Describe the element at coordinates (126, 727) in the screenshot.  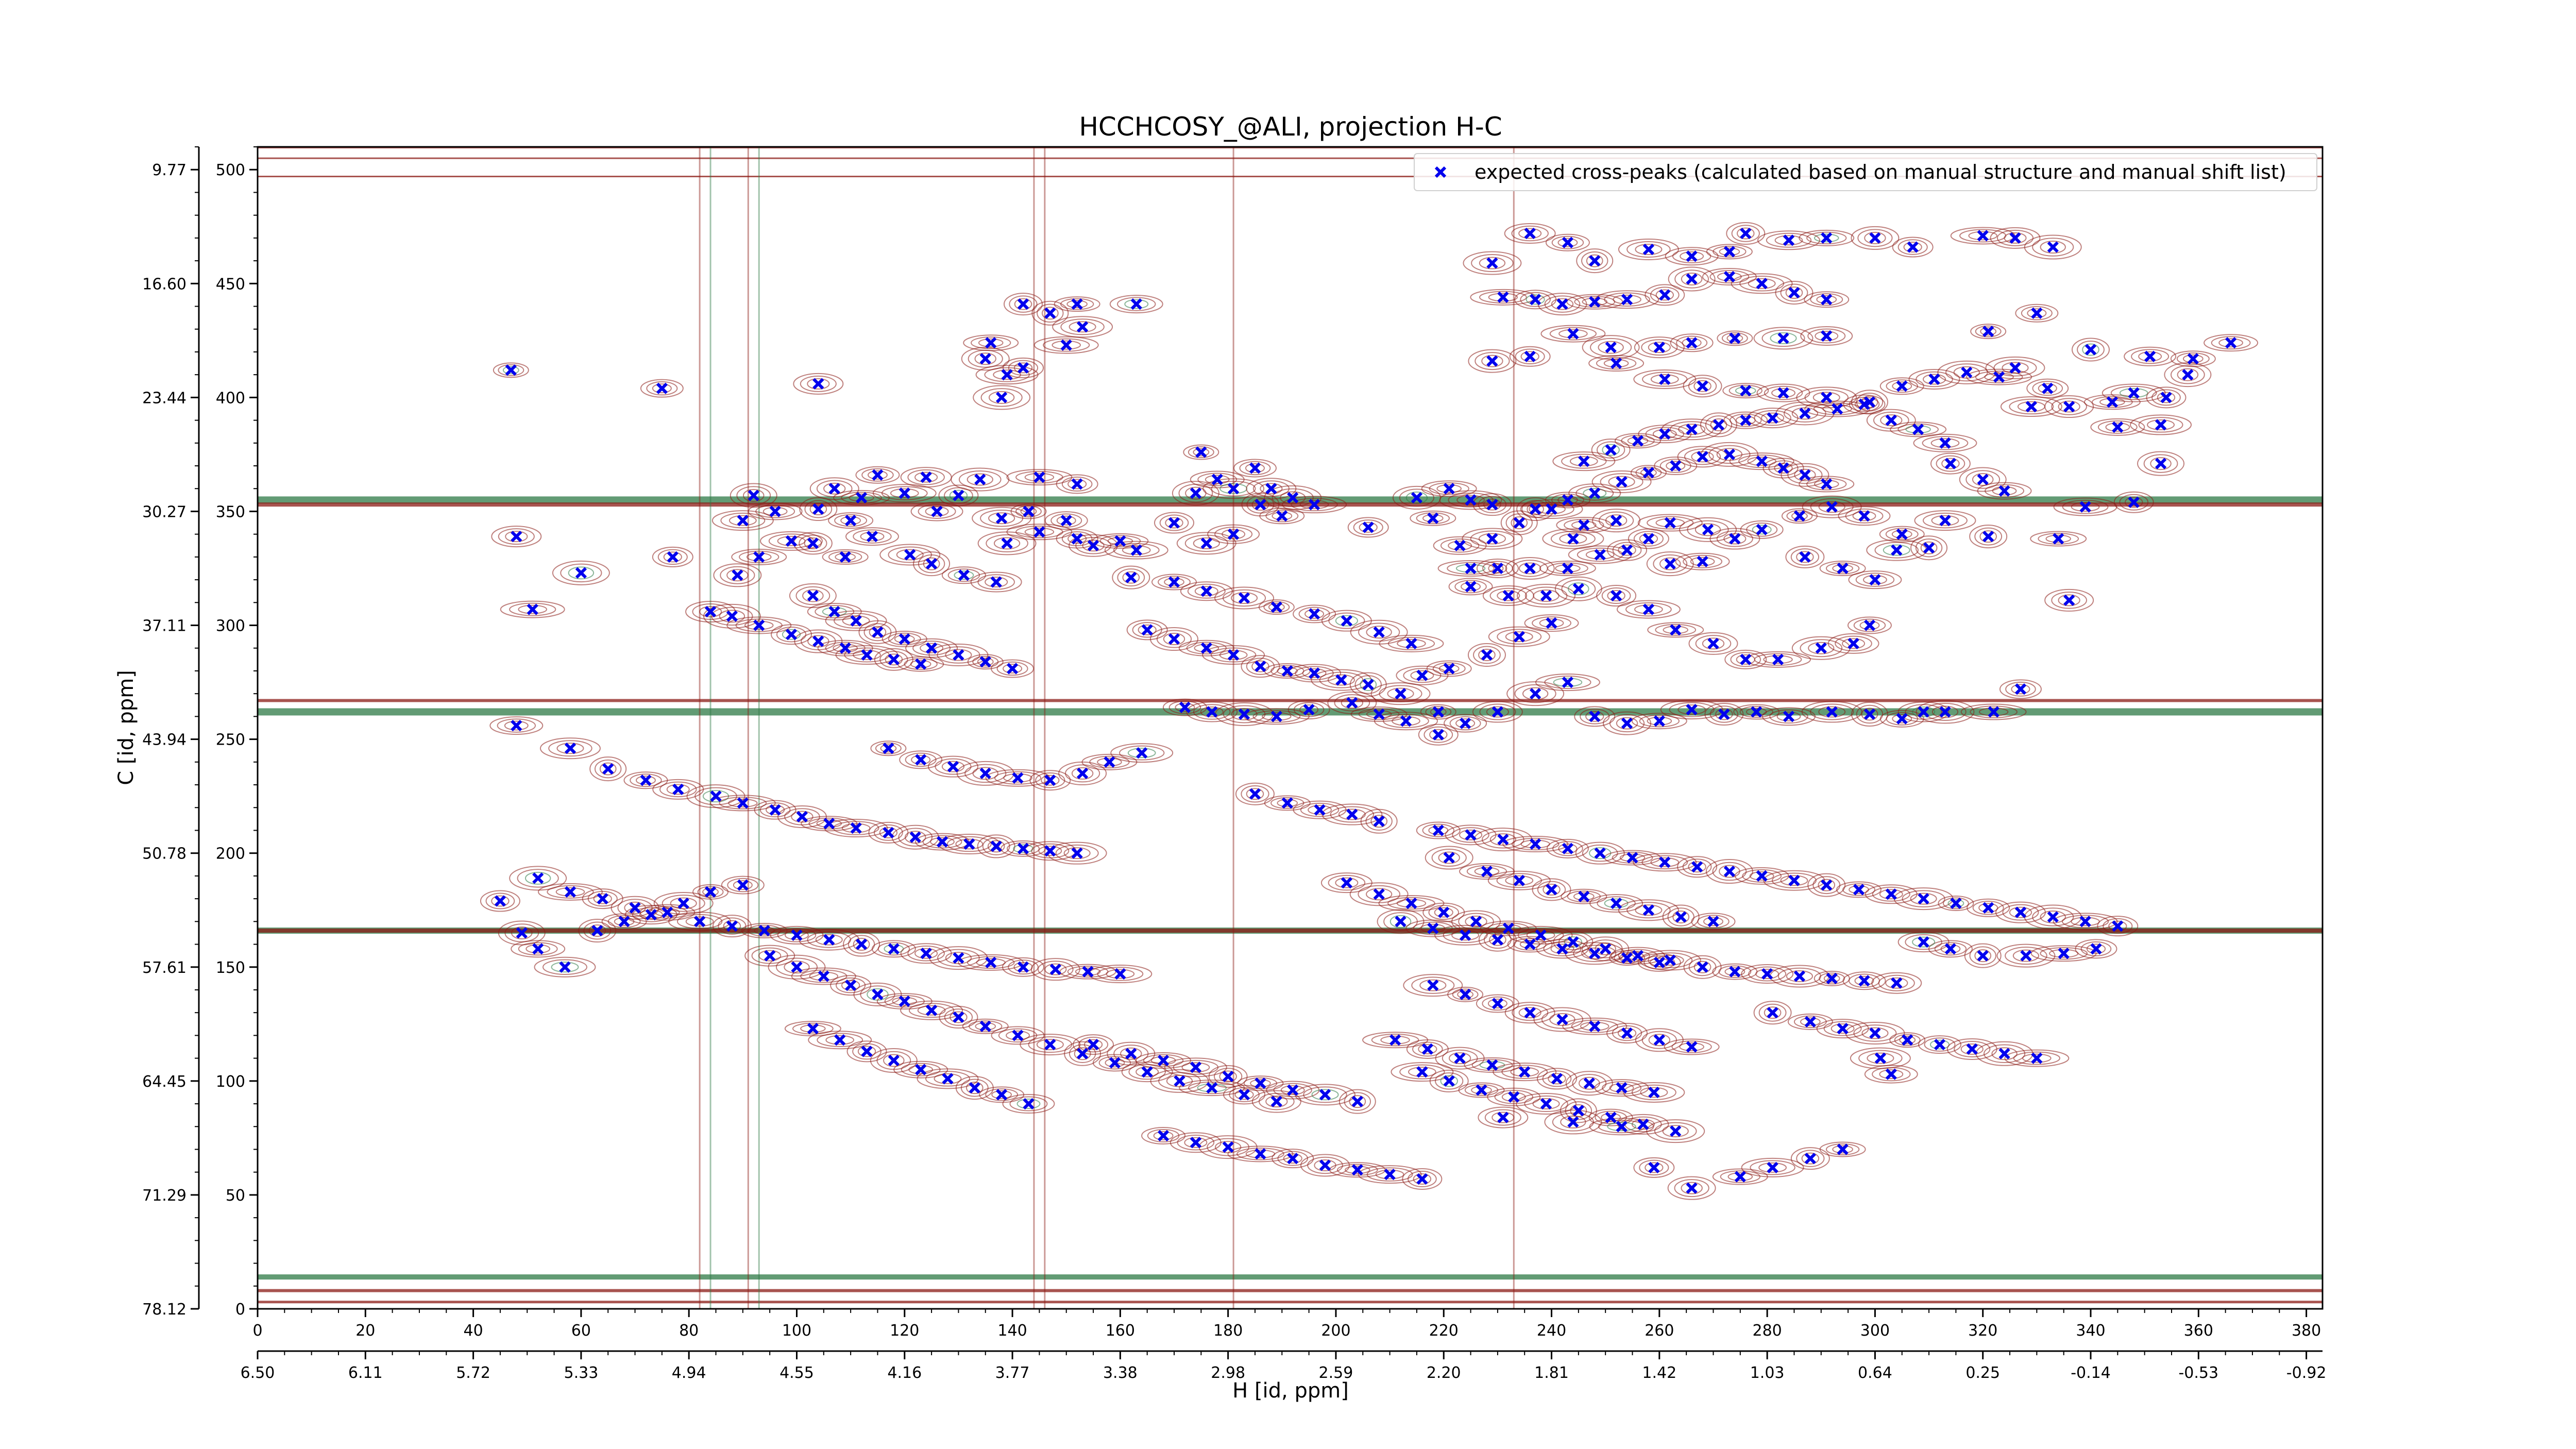
I see `y-axis-label: C [id, ppm]` at that location.